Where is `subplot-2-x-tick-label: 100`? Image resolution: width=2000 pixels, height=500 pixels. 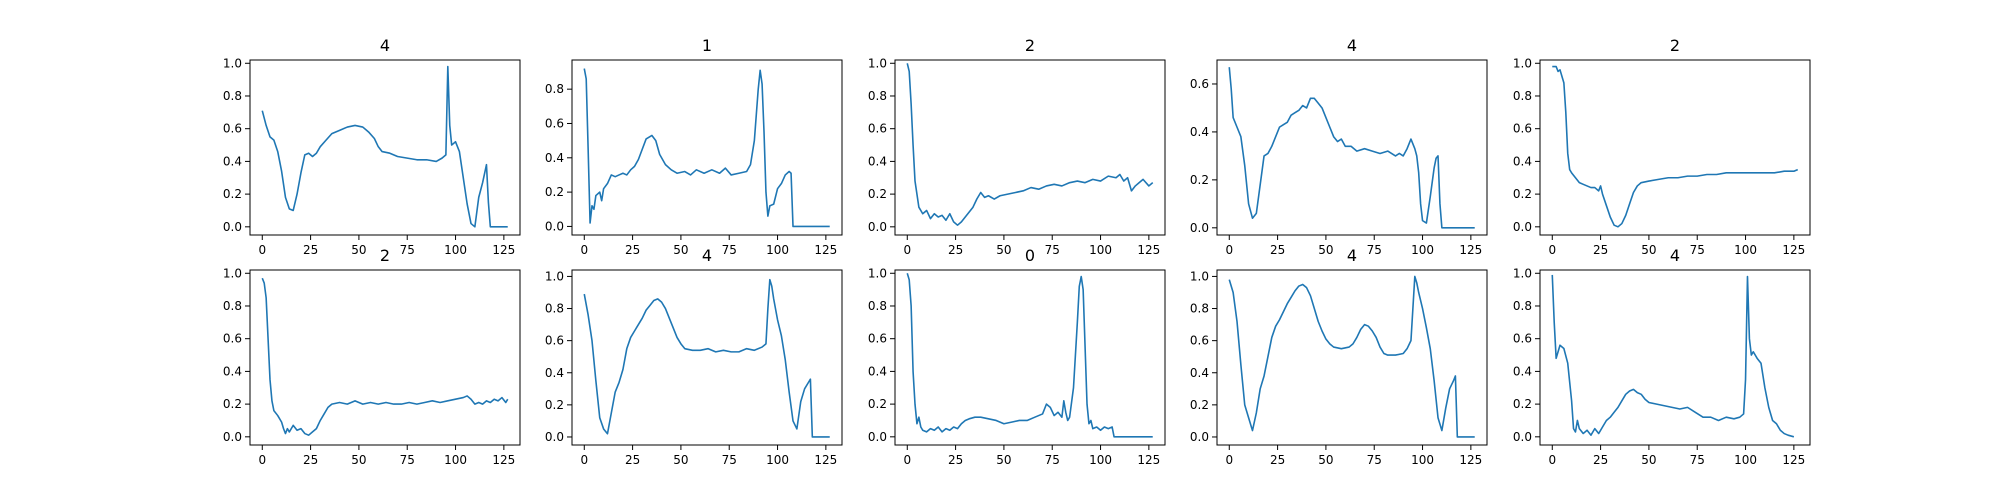
subplot-2-x-tick-label: 100 is located at coordinates (777, 250).